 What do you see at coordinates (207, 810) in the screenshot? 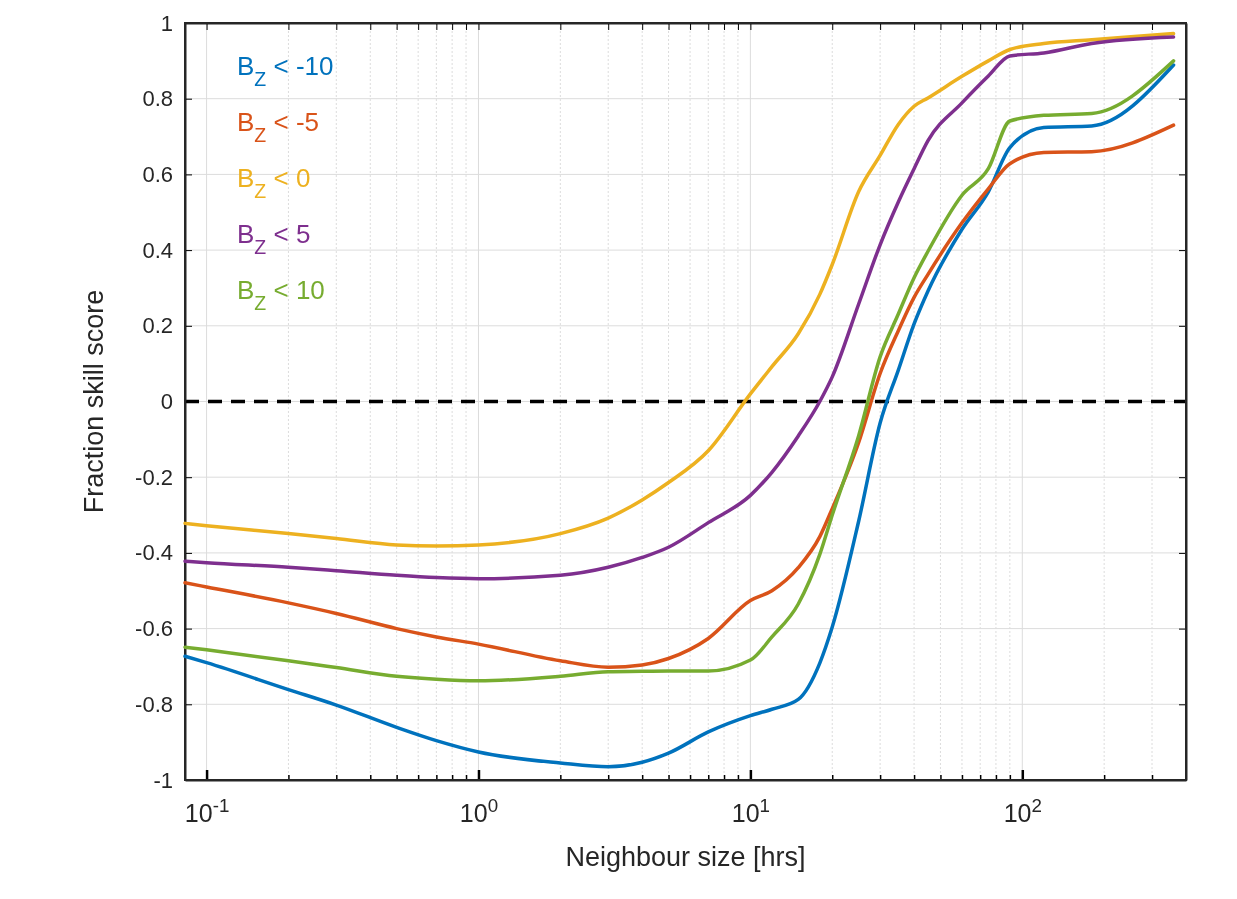
I see `x-tick-label: 10$^{-1}$` at bounding box center [207, 810].